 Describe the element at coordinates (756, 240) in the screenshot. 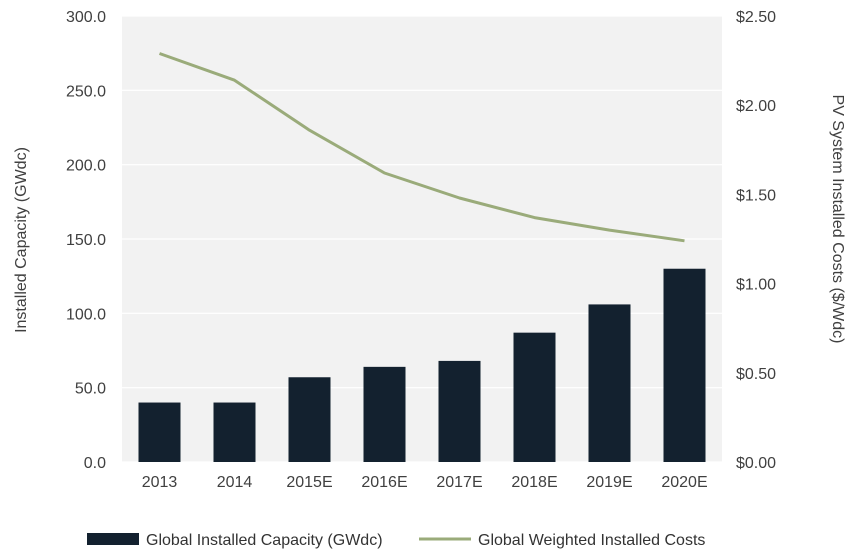

I see `right-axis-ticks: $0.00 $0.50 $1.00 $1.50 $2.00 $2.50` at that location.